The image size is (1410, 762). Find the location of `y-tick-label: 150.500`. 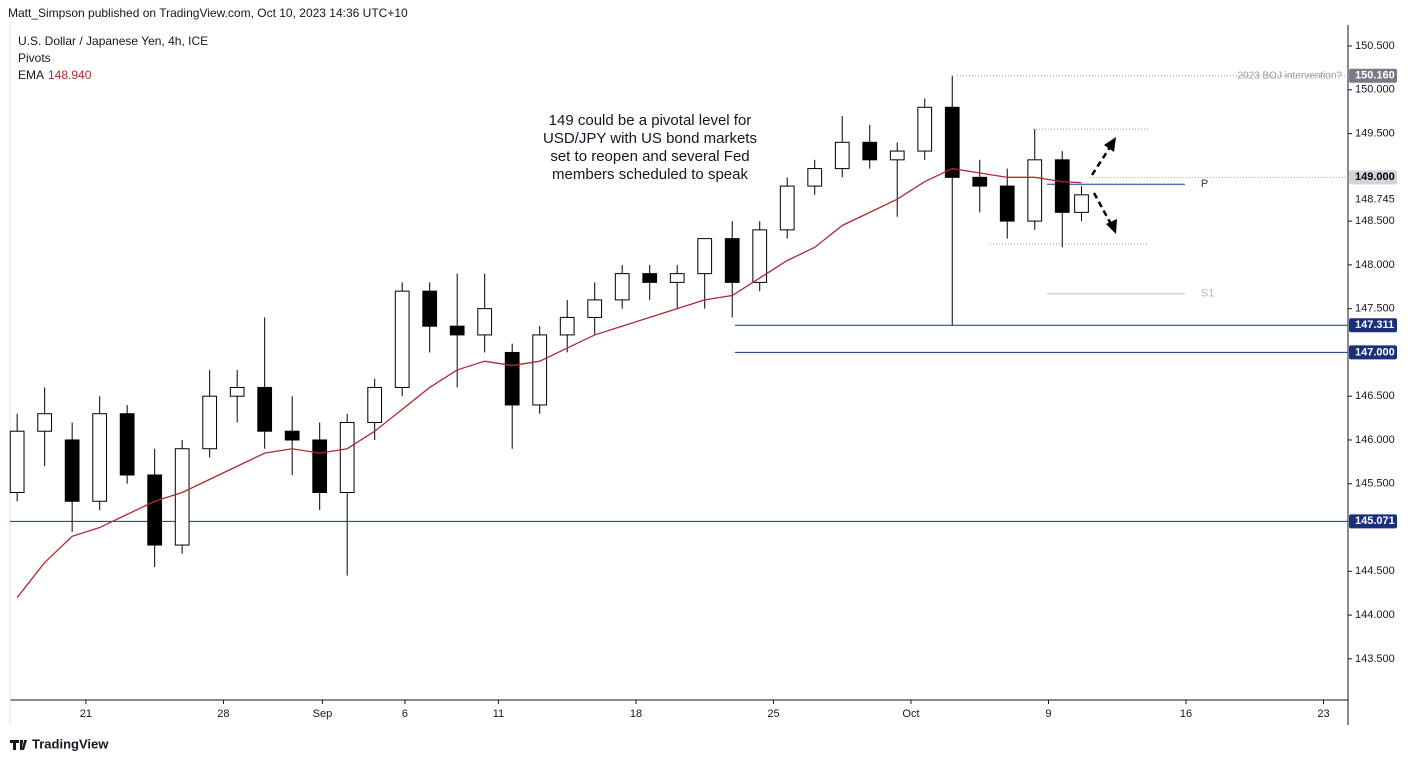

y-tick-label: 150.500 is located at coordinates (1375, 46).